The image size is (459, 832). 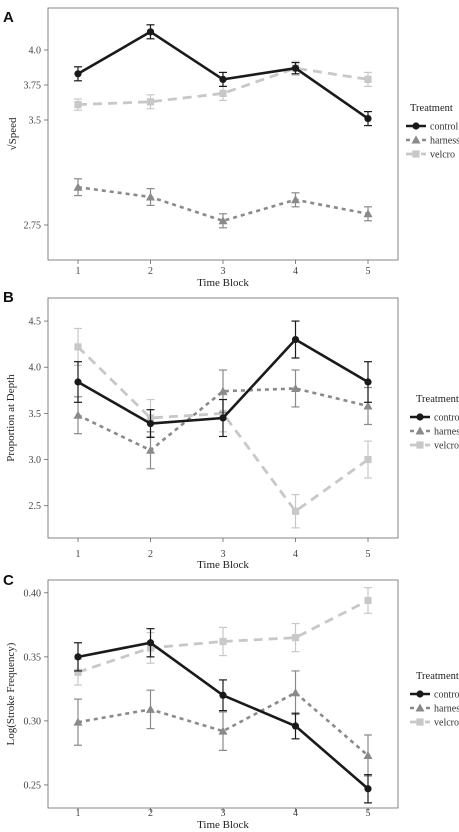 I want to click on panel-b-y-tick-label: 2.5, so click(x=35, y=506).